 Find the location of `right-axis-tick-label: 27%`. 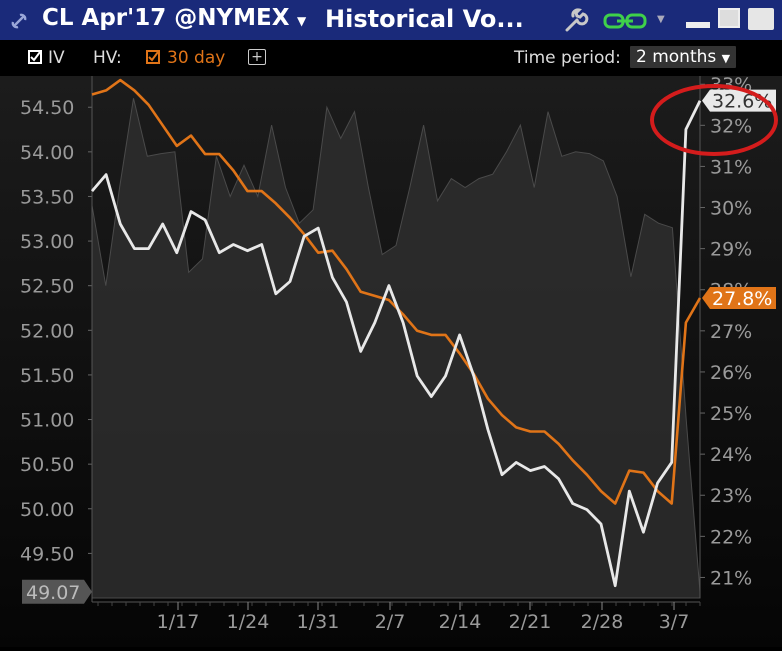

right-axis-tick-label: 27% is located at coordinates (731, 332).